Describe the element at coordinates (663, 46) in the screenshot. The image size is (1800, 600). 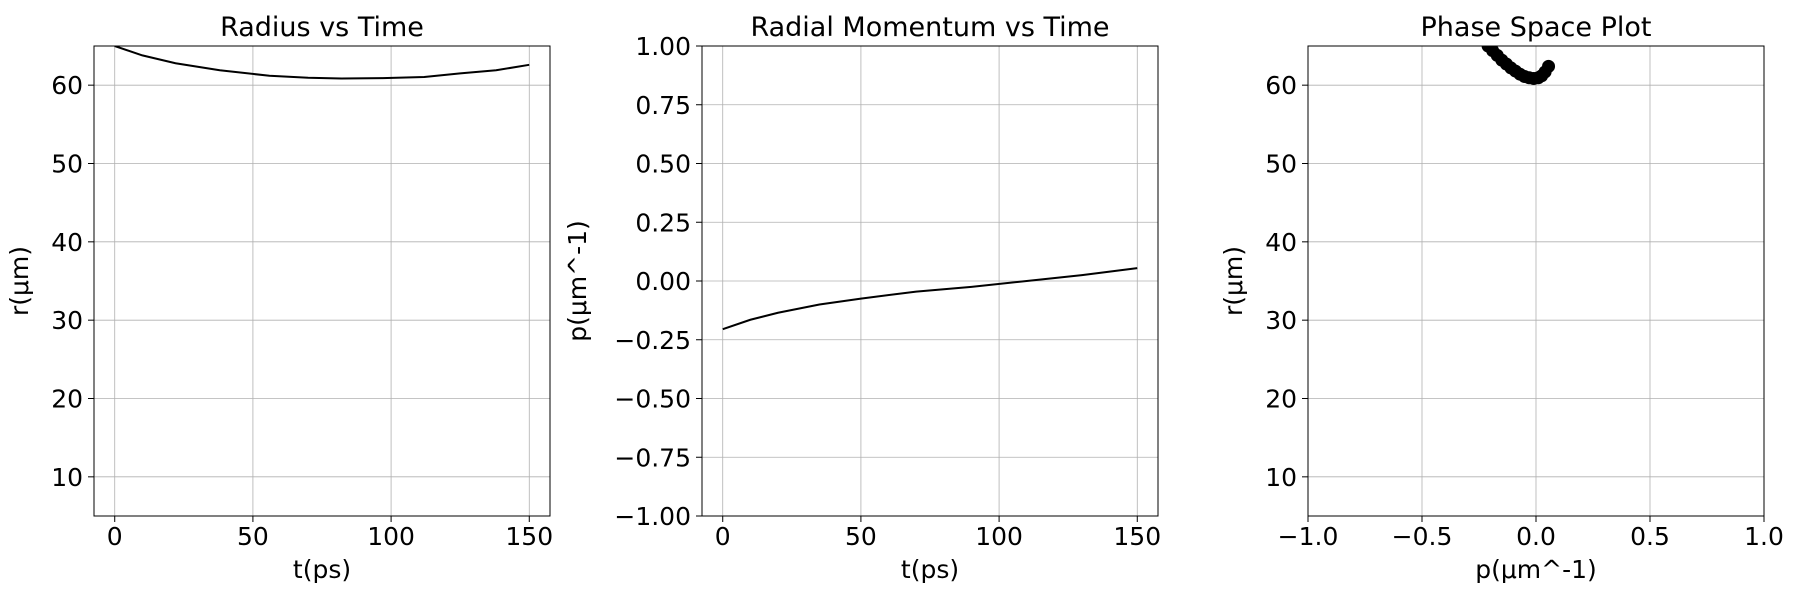
I see `y-tick-label: 1.00` at that location.